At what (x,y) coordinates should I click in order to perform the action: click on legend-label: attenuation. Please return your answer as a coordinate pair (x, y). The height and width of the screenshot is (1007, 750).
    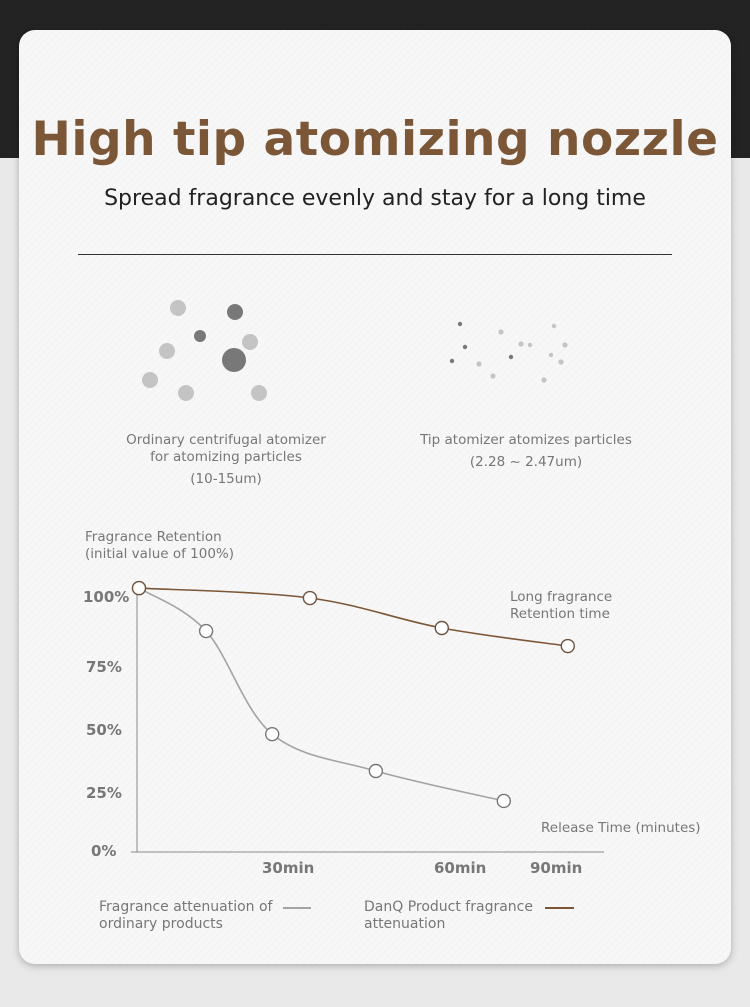
    Looking at the image, I should click on (405, 924).